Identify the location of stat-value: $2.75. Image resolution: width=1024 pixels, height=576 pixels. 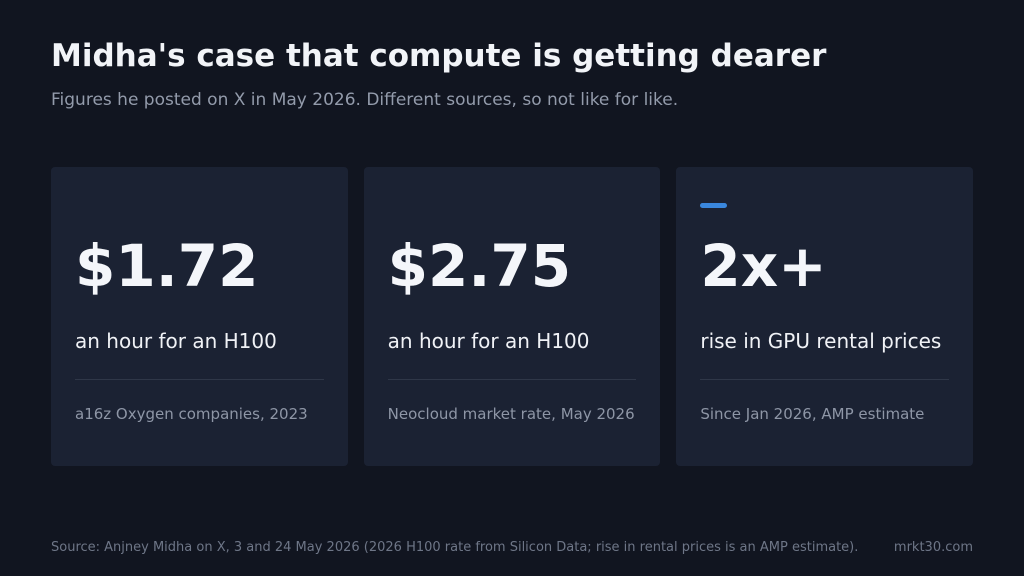
(479, 266).